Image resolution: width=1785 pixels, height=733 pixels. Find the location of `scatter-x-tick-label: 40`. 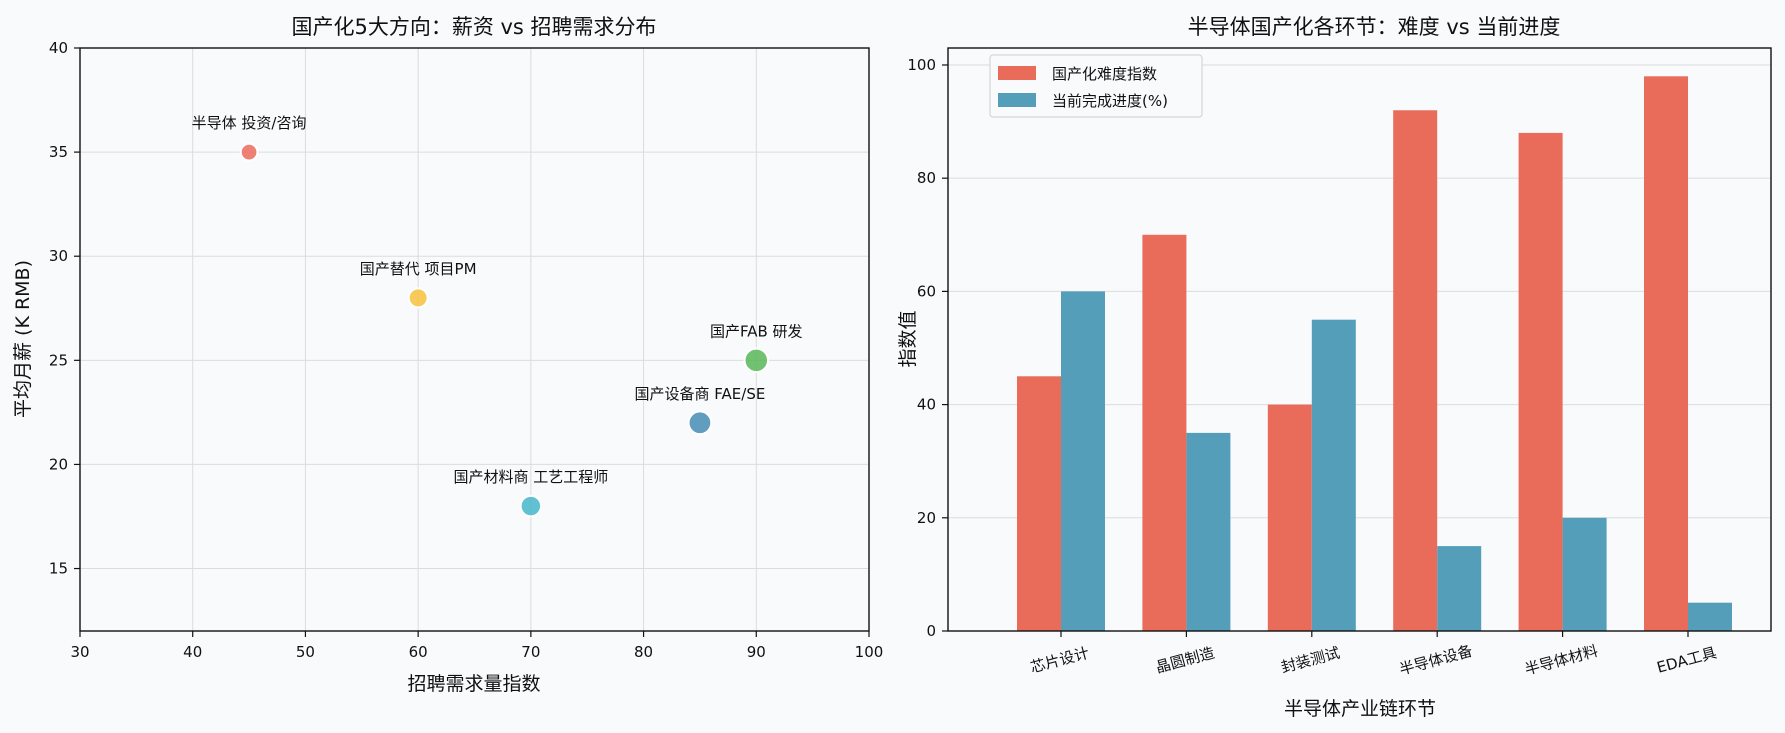

scatter-x-tick-label: 40 is located at coordinates (192, 652).